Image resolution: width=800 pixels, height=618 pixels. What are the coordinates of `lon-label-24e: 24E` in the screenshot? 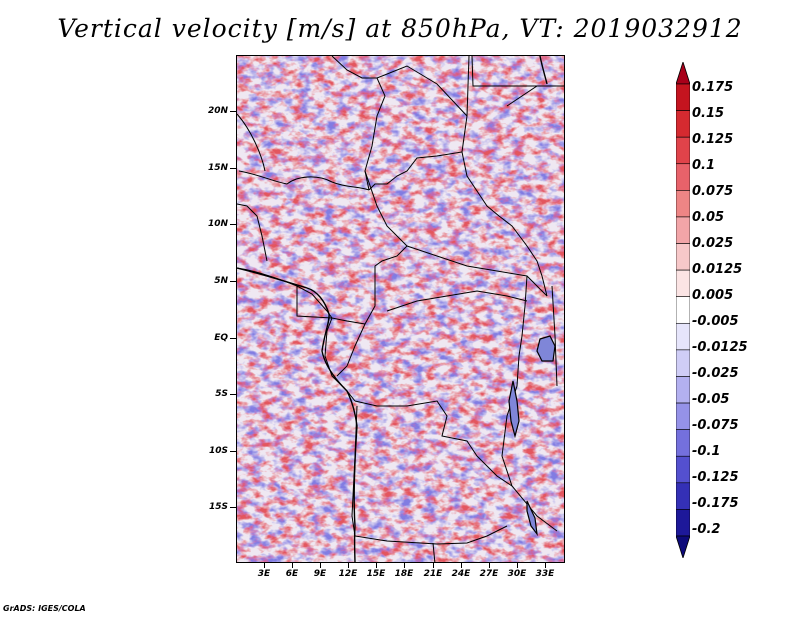 It's located at (461, 574).